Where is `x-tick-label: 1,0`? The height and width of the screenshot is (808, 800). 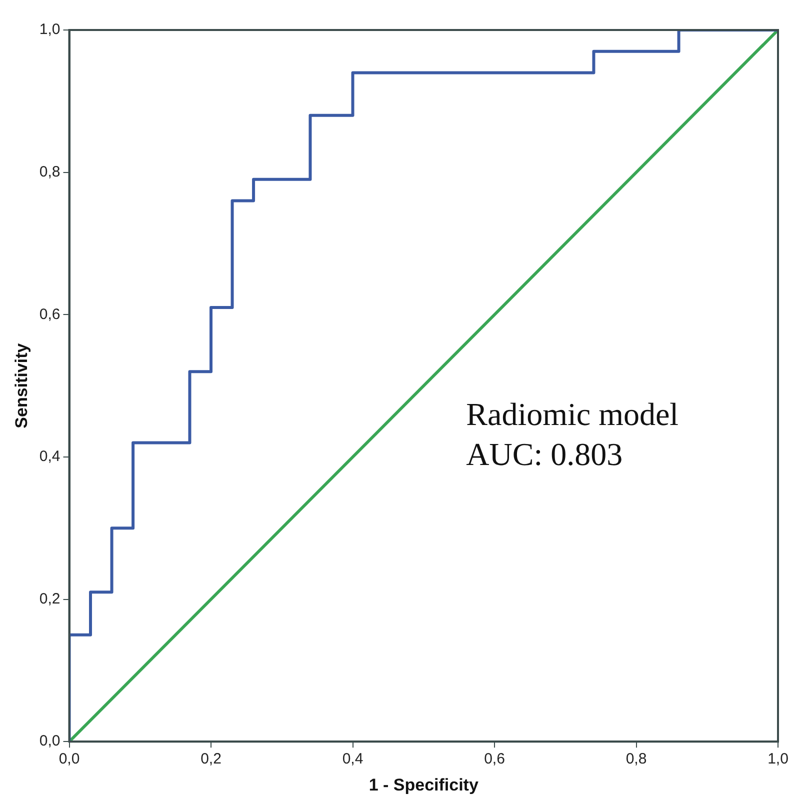
x-tick-label: 1,0 is located at coordinates (778, 759).